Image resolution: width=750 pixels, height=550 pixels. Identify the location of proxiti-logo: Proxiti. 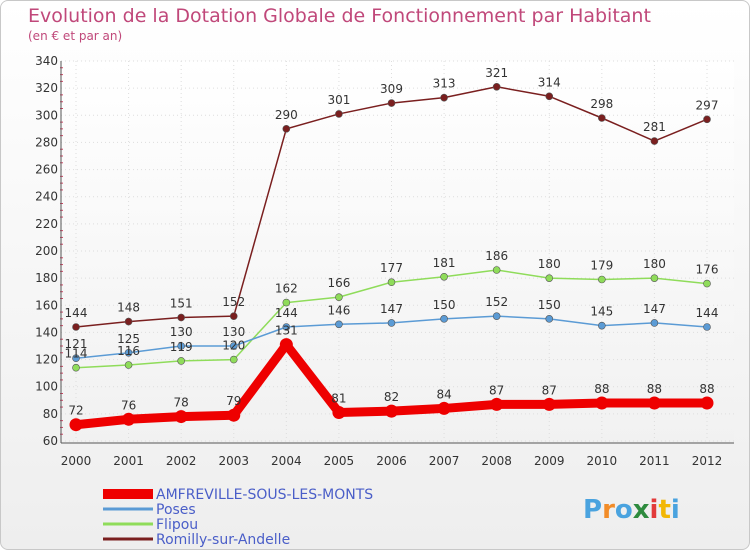
(631, 510).